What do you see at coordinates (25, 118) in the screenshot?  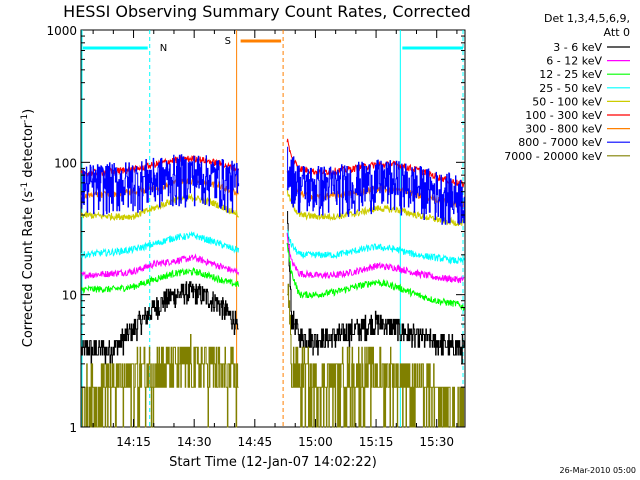 I see `y-label-sup2: -1` at bounding box center [25, 118].